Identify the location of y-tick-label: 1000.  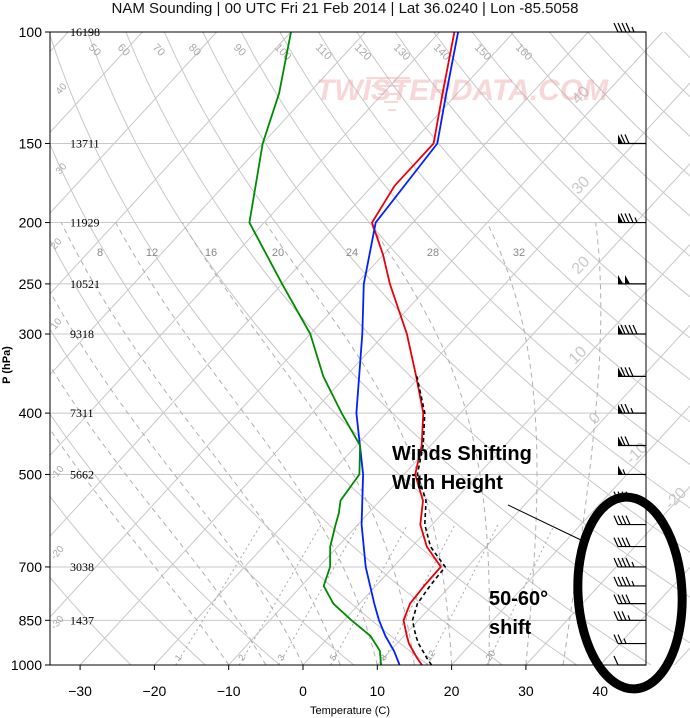
(26, 665).